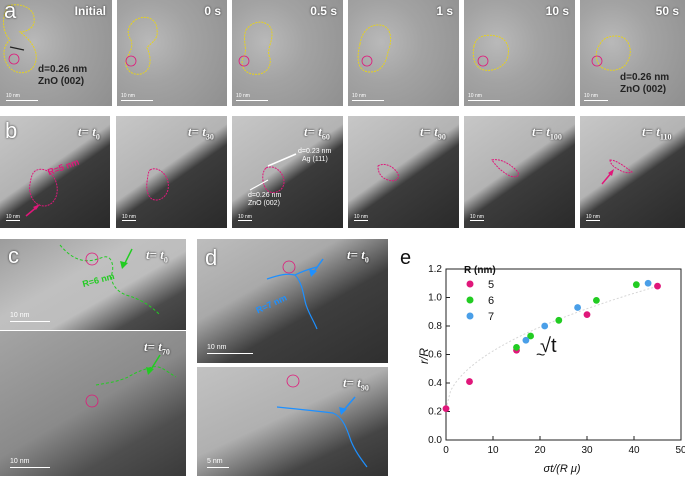 The width and height of the screenshot is (685, 484). What do you see at coordinates (557, 11) in the screenshot?
I see `time-label: 10 s` at bounding box center [557, 11].